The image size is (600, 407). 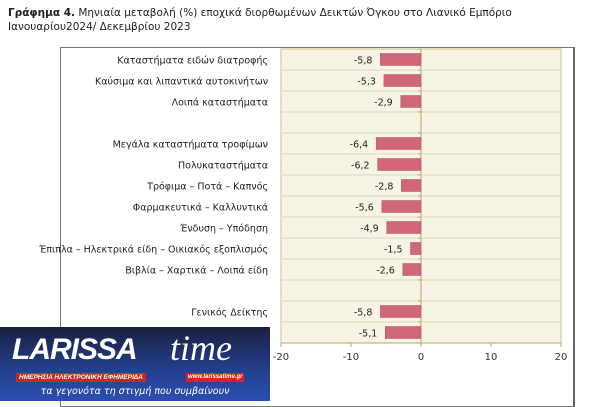 What do you see at coordinates (561, 357) in the screenshot?
I see `x-tick-label: 20` at bounding box center [561, 357].